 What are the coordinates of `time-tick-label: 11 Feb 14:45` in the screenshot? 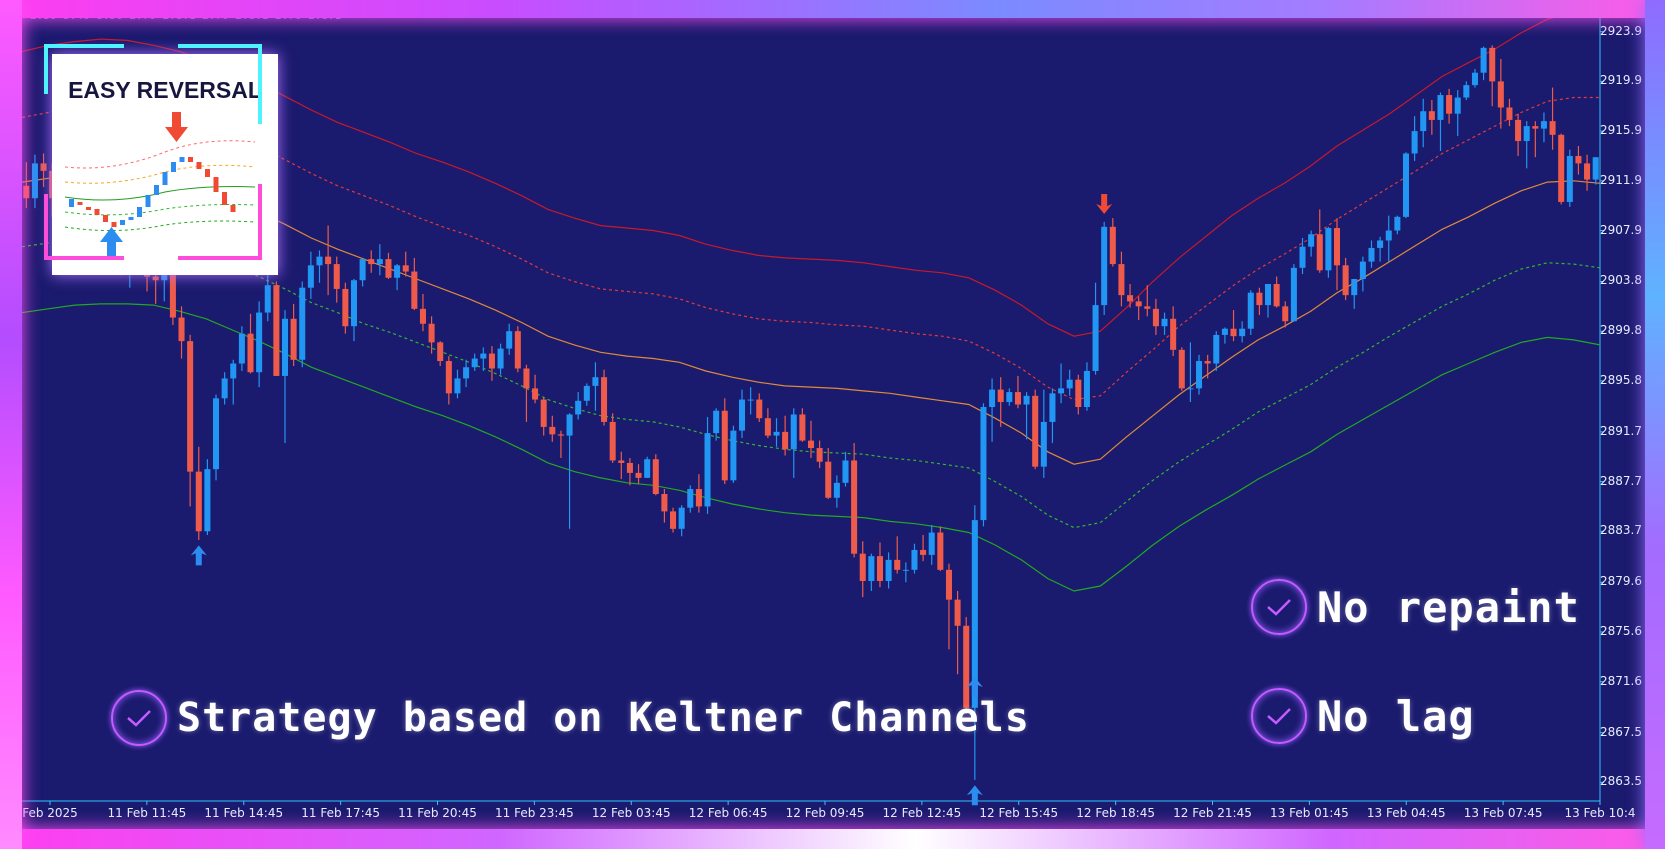 It's located at (244, 813).